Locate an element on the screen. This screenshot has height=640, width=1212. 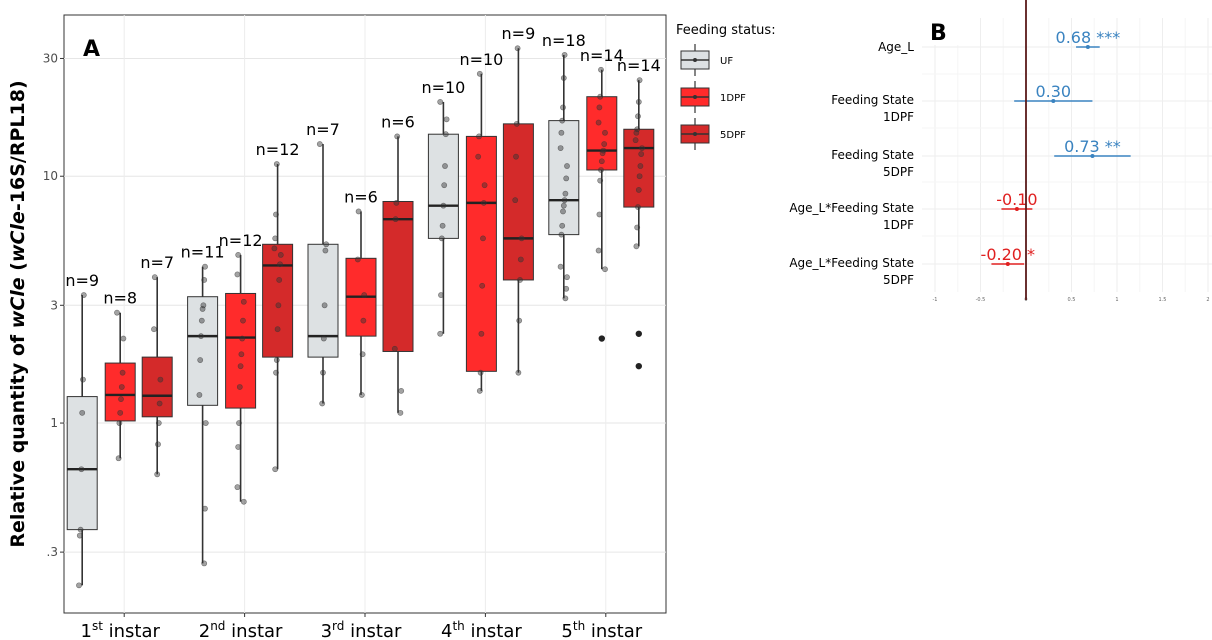
box-UF-5: n=18 is located at coordinates (564, 166).